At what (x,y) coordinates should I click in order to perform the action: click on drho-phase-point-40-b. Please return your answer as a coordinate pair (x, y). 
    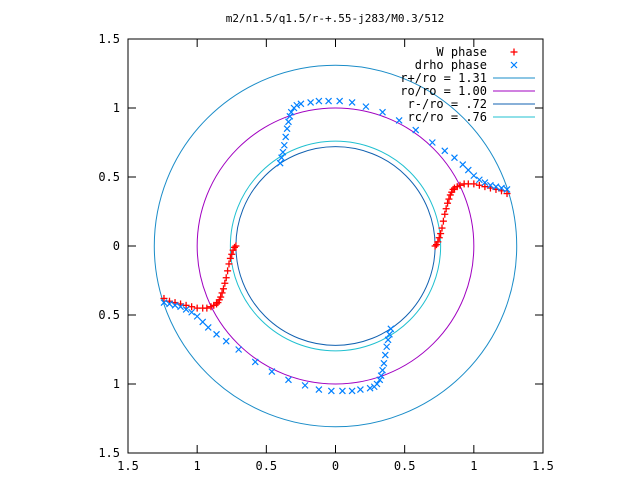
    Looking at the image, I should click on (381, 376).